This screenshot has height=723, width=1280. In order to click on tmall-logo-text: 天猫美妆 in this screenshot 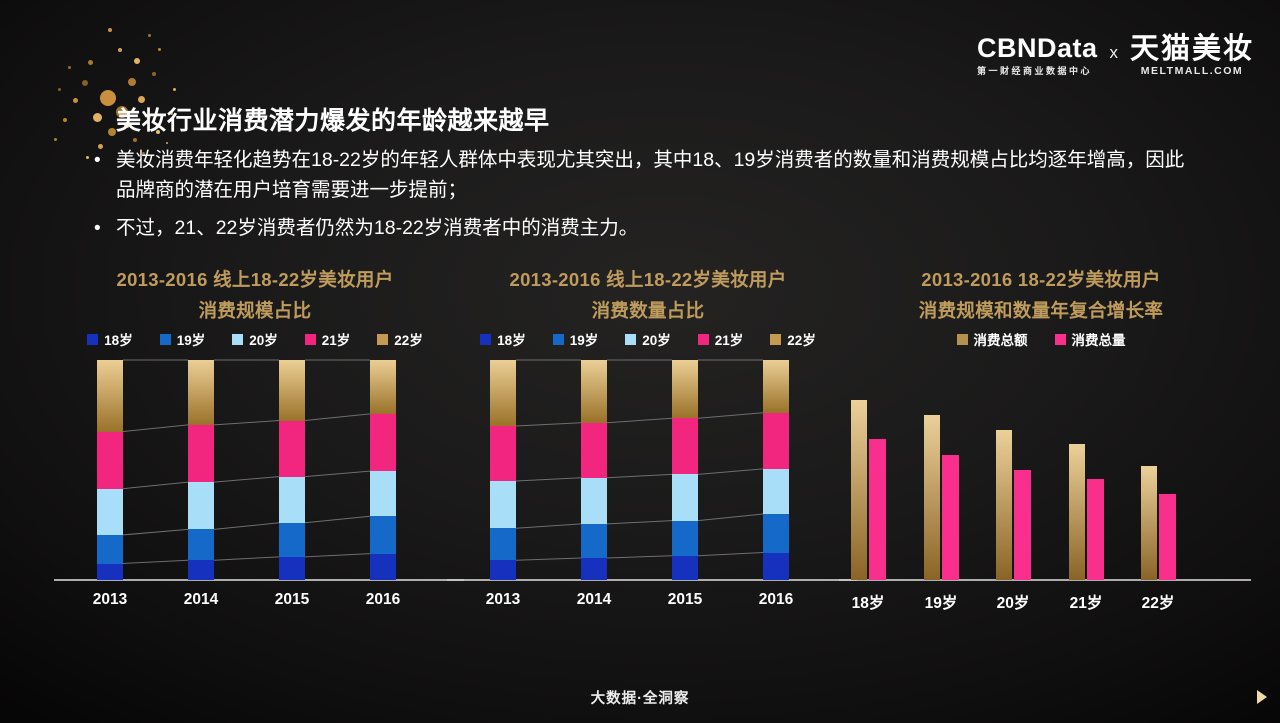, I will do `click(1191, 49)`.